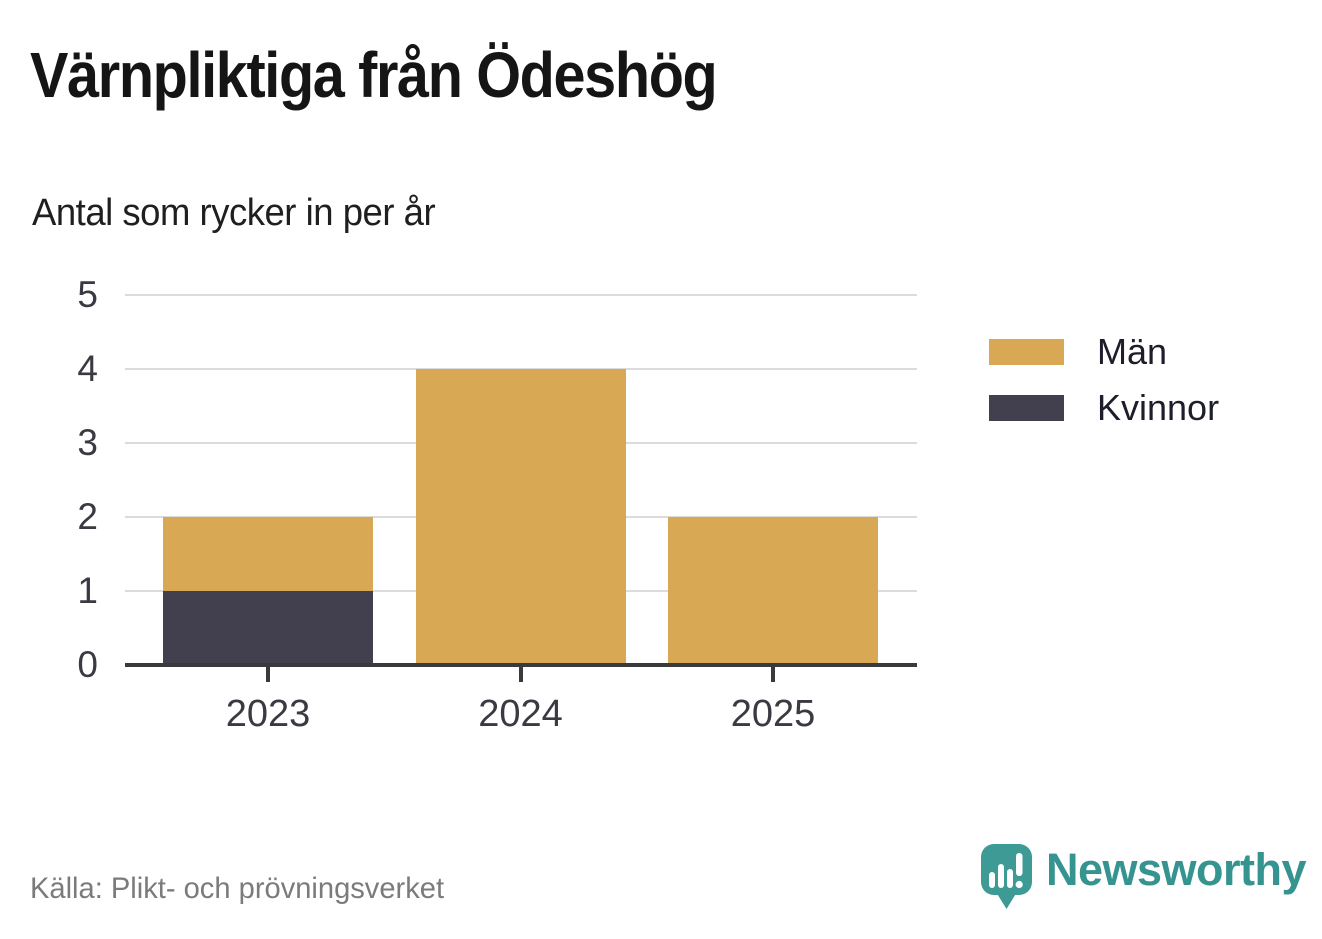 The image size is (1322, 939). What do you see at coordinates (87, 590) in the screenshot?
I see `y-axis-tick-label: 1` at bounding box center [87, 590].